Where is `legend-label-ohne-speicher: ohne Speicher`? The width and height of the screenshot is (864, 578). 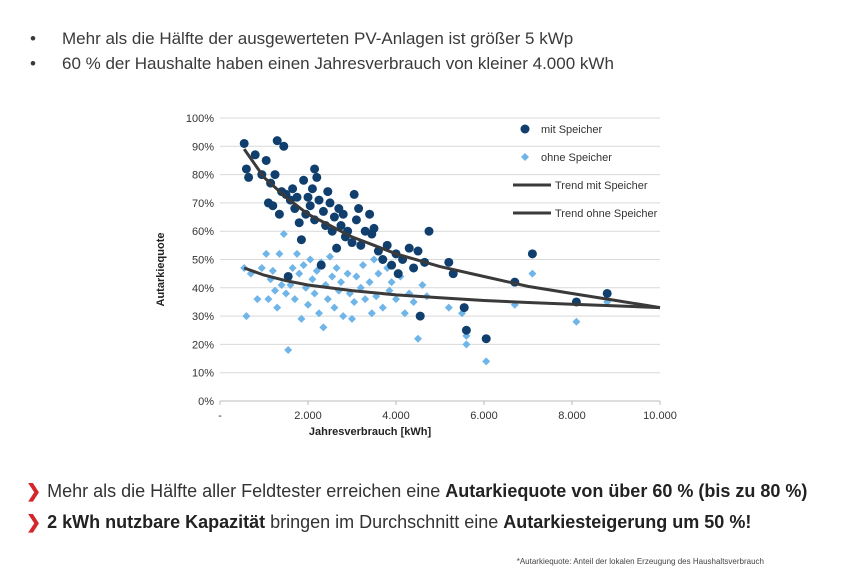
legend-label-ohne-speicher: ohne Speicher is located at coordinates (576, 158).